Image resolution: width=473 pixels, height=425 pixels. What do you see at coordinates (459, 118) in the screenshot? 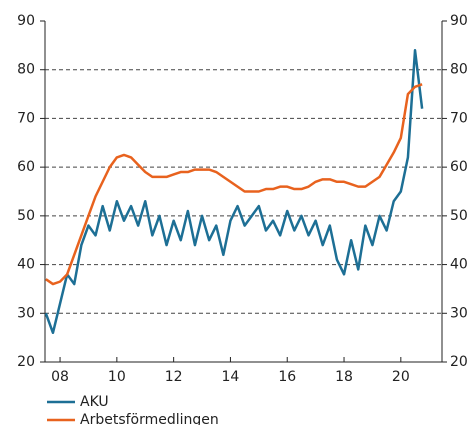
I see `y2-tick-label: 70` at bounding box center [459, 118].